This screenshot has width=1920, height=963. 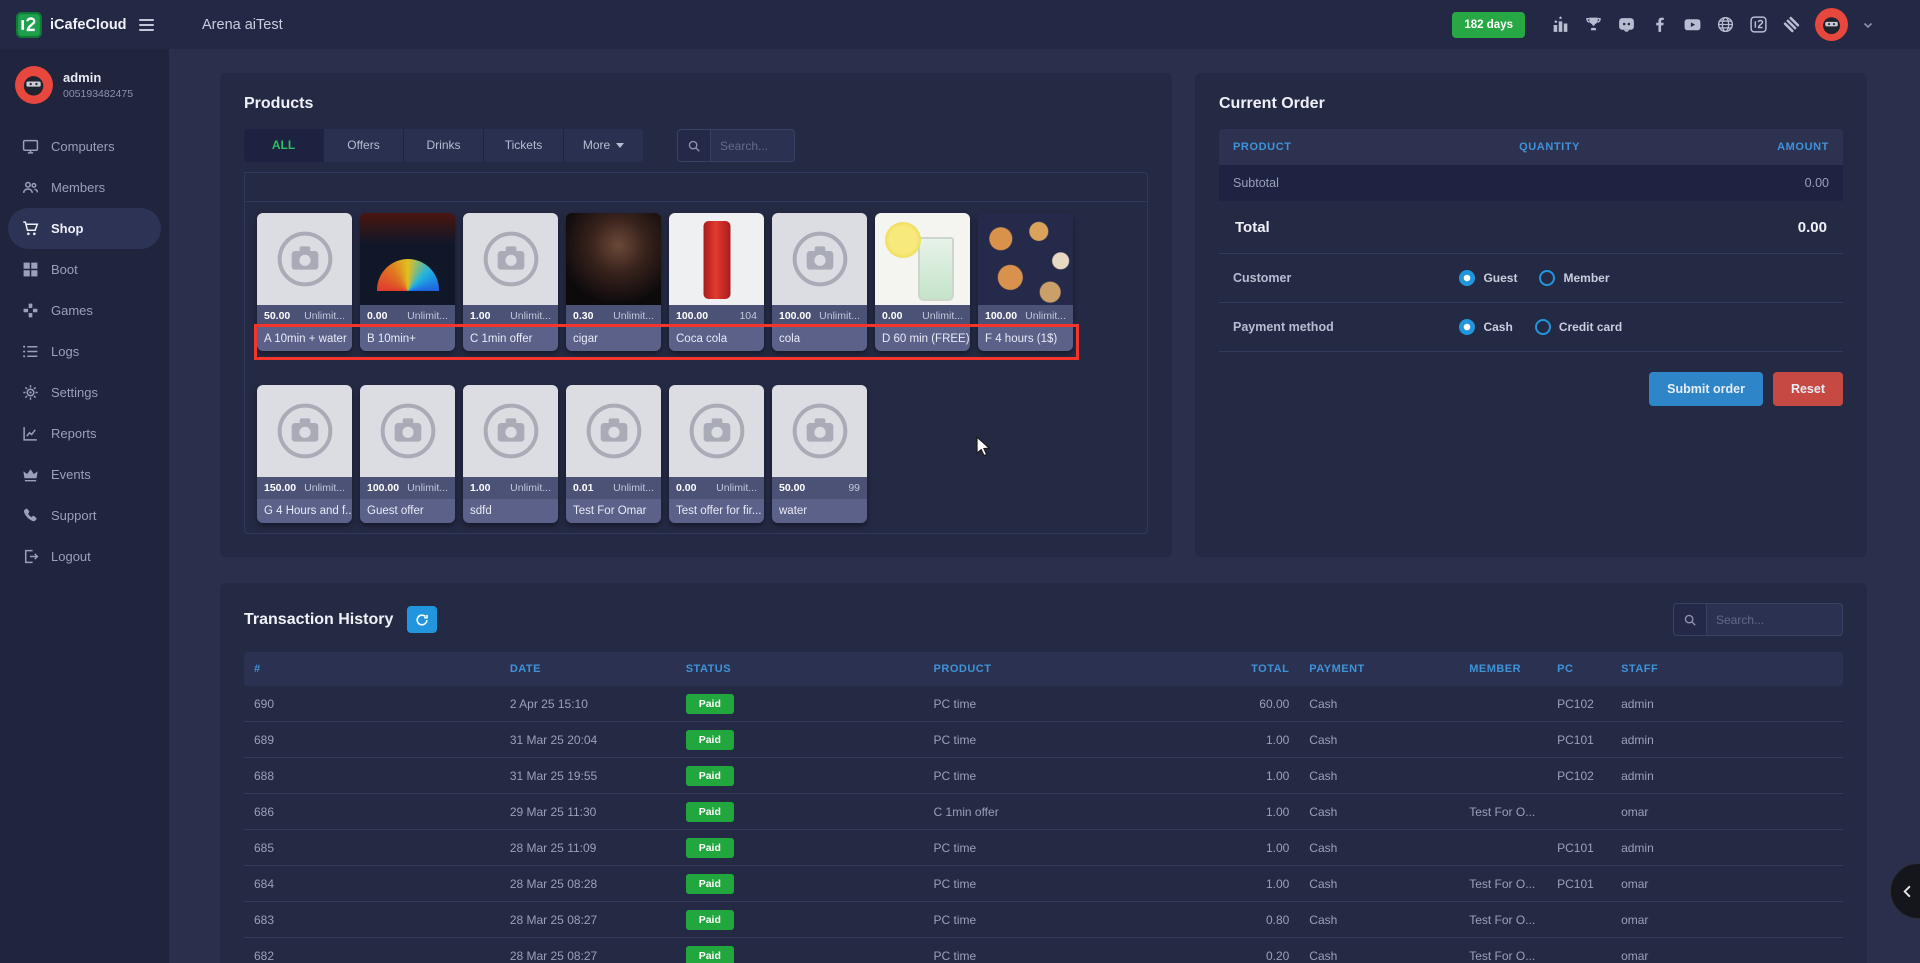 I want to click on layers-icon, so click(x=1791, y=24).